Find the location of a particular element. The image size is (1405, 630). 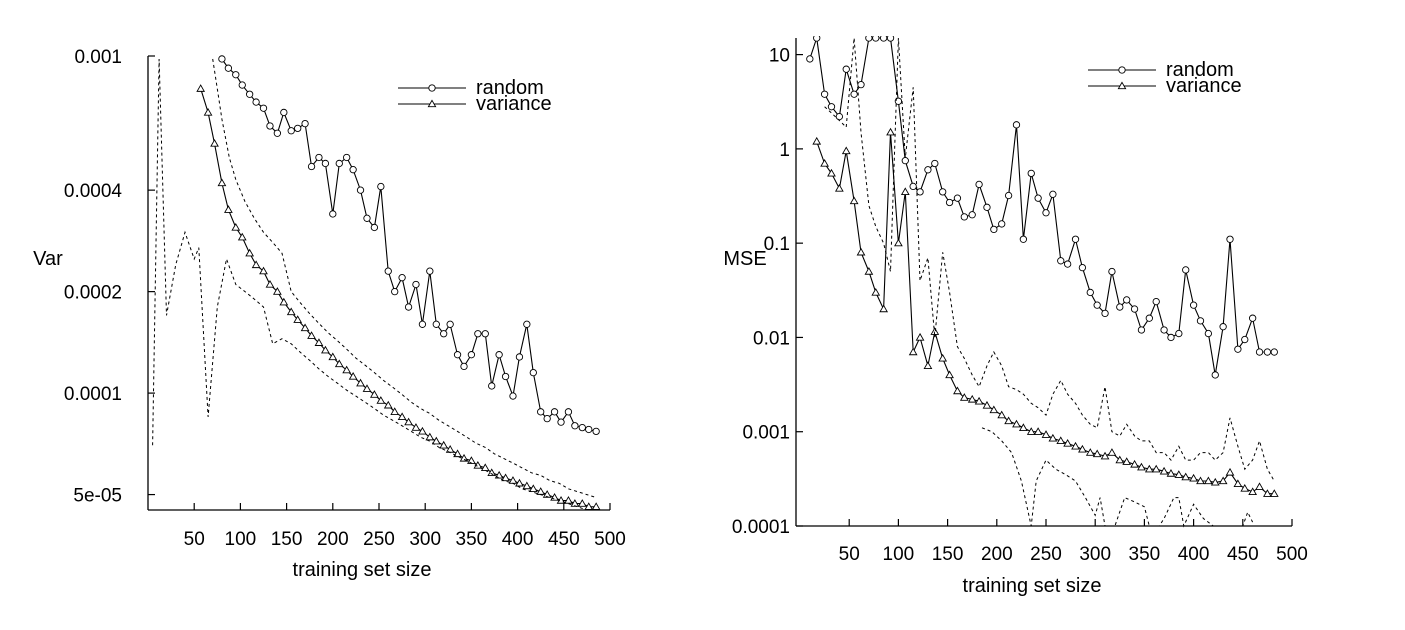

y-tick-label: 0.0004 is located at coordinates (93, 191).